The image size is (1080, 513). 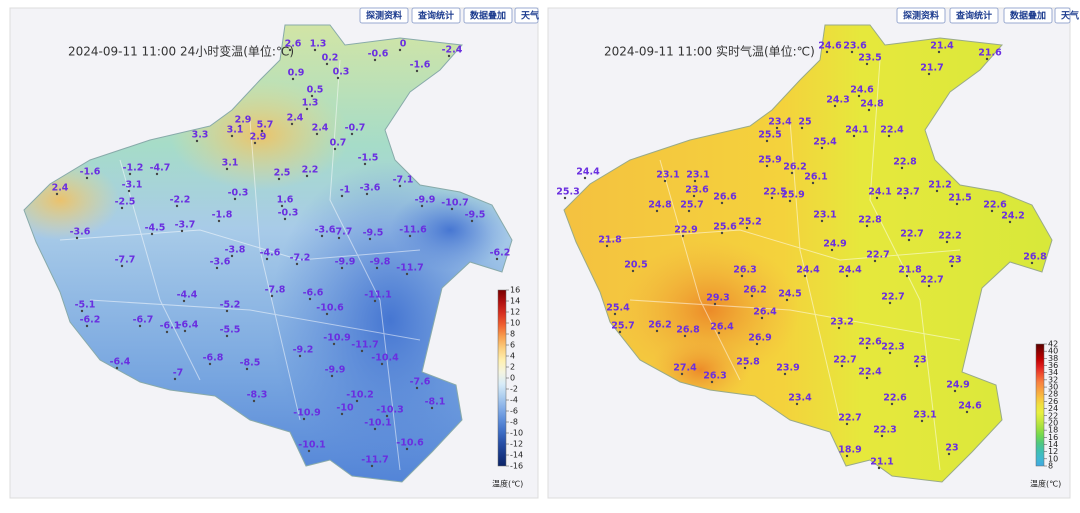 What do you see at coordinates (774, 192) in the screenshot?
I see `station-value: 22.5` at bounding box center [774, 192].